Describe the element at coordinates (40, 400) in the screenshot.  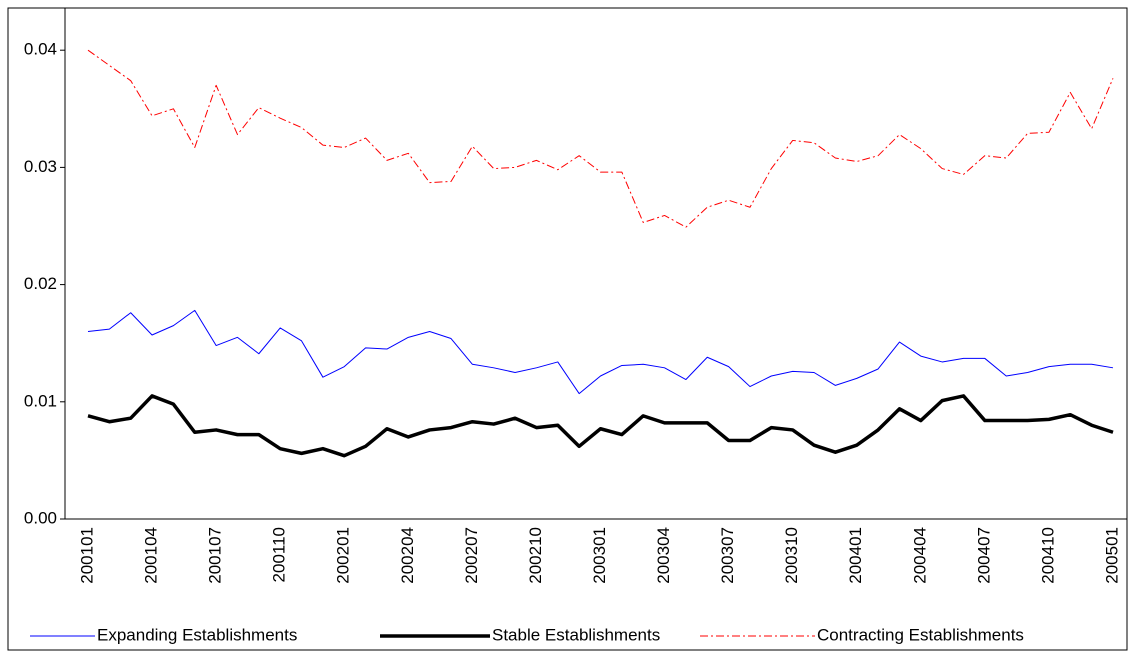
I see `y-tick-label: 0.01` at that location.